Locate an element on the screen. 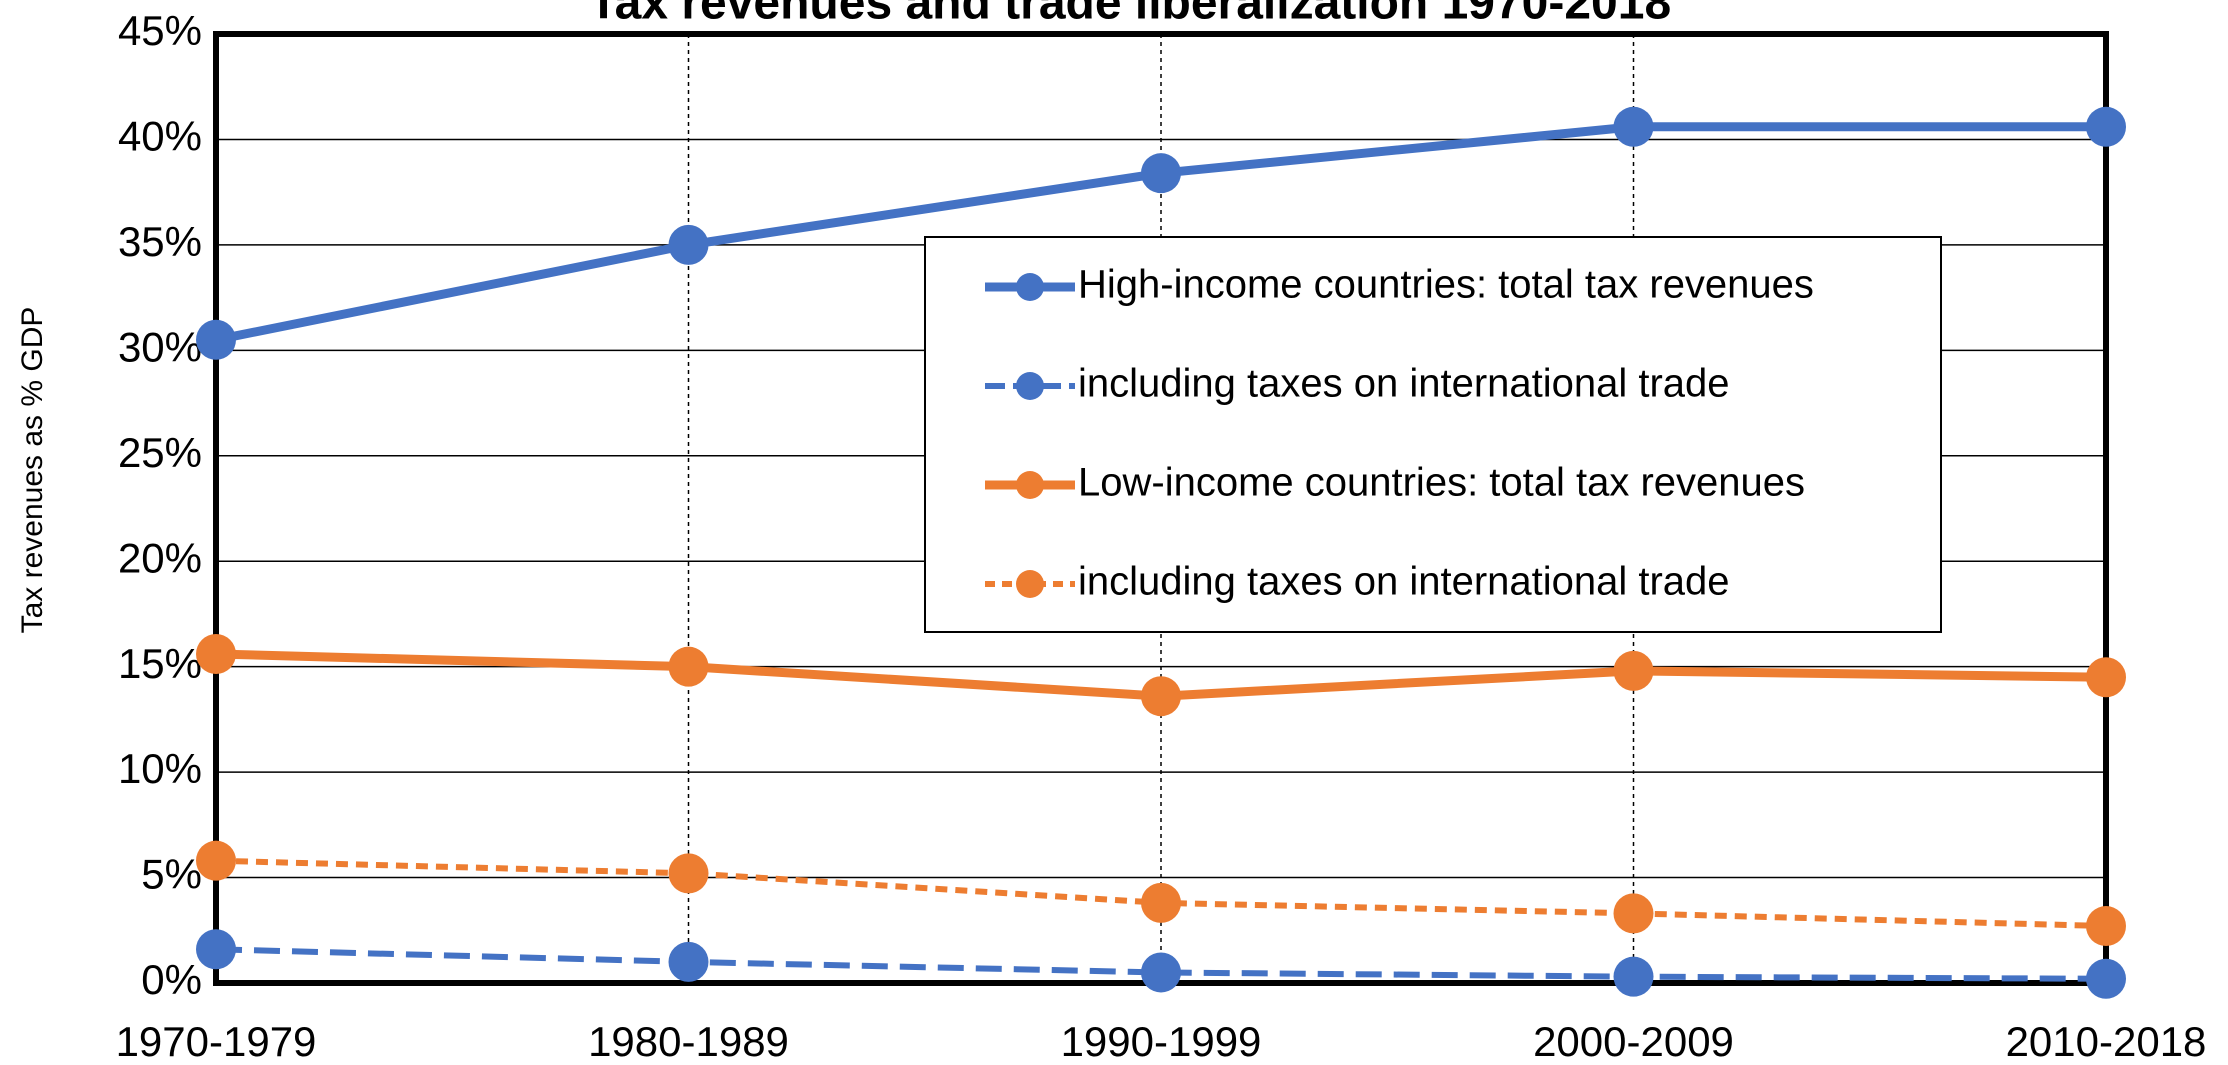  y-tick-label: 5% is located at coordinates (171, 874).